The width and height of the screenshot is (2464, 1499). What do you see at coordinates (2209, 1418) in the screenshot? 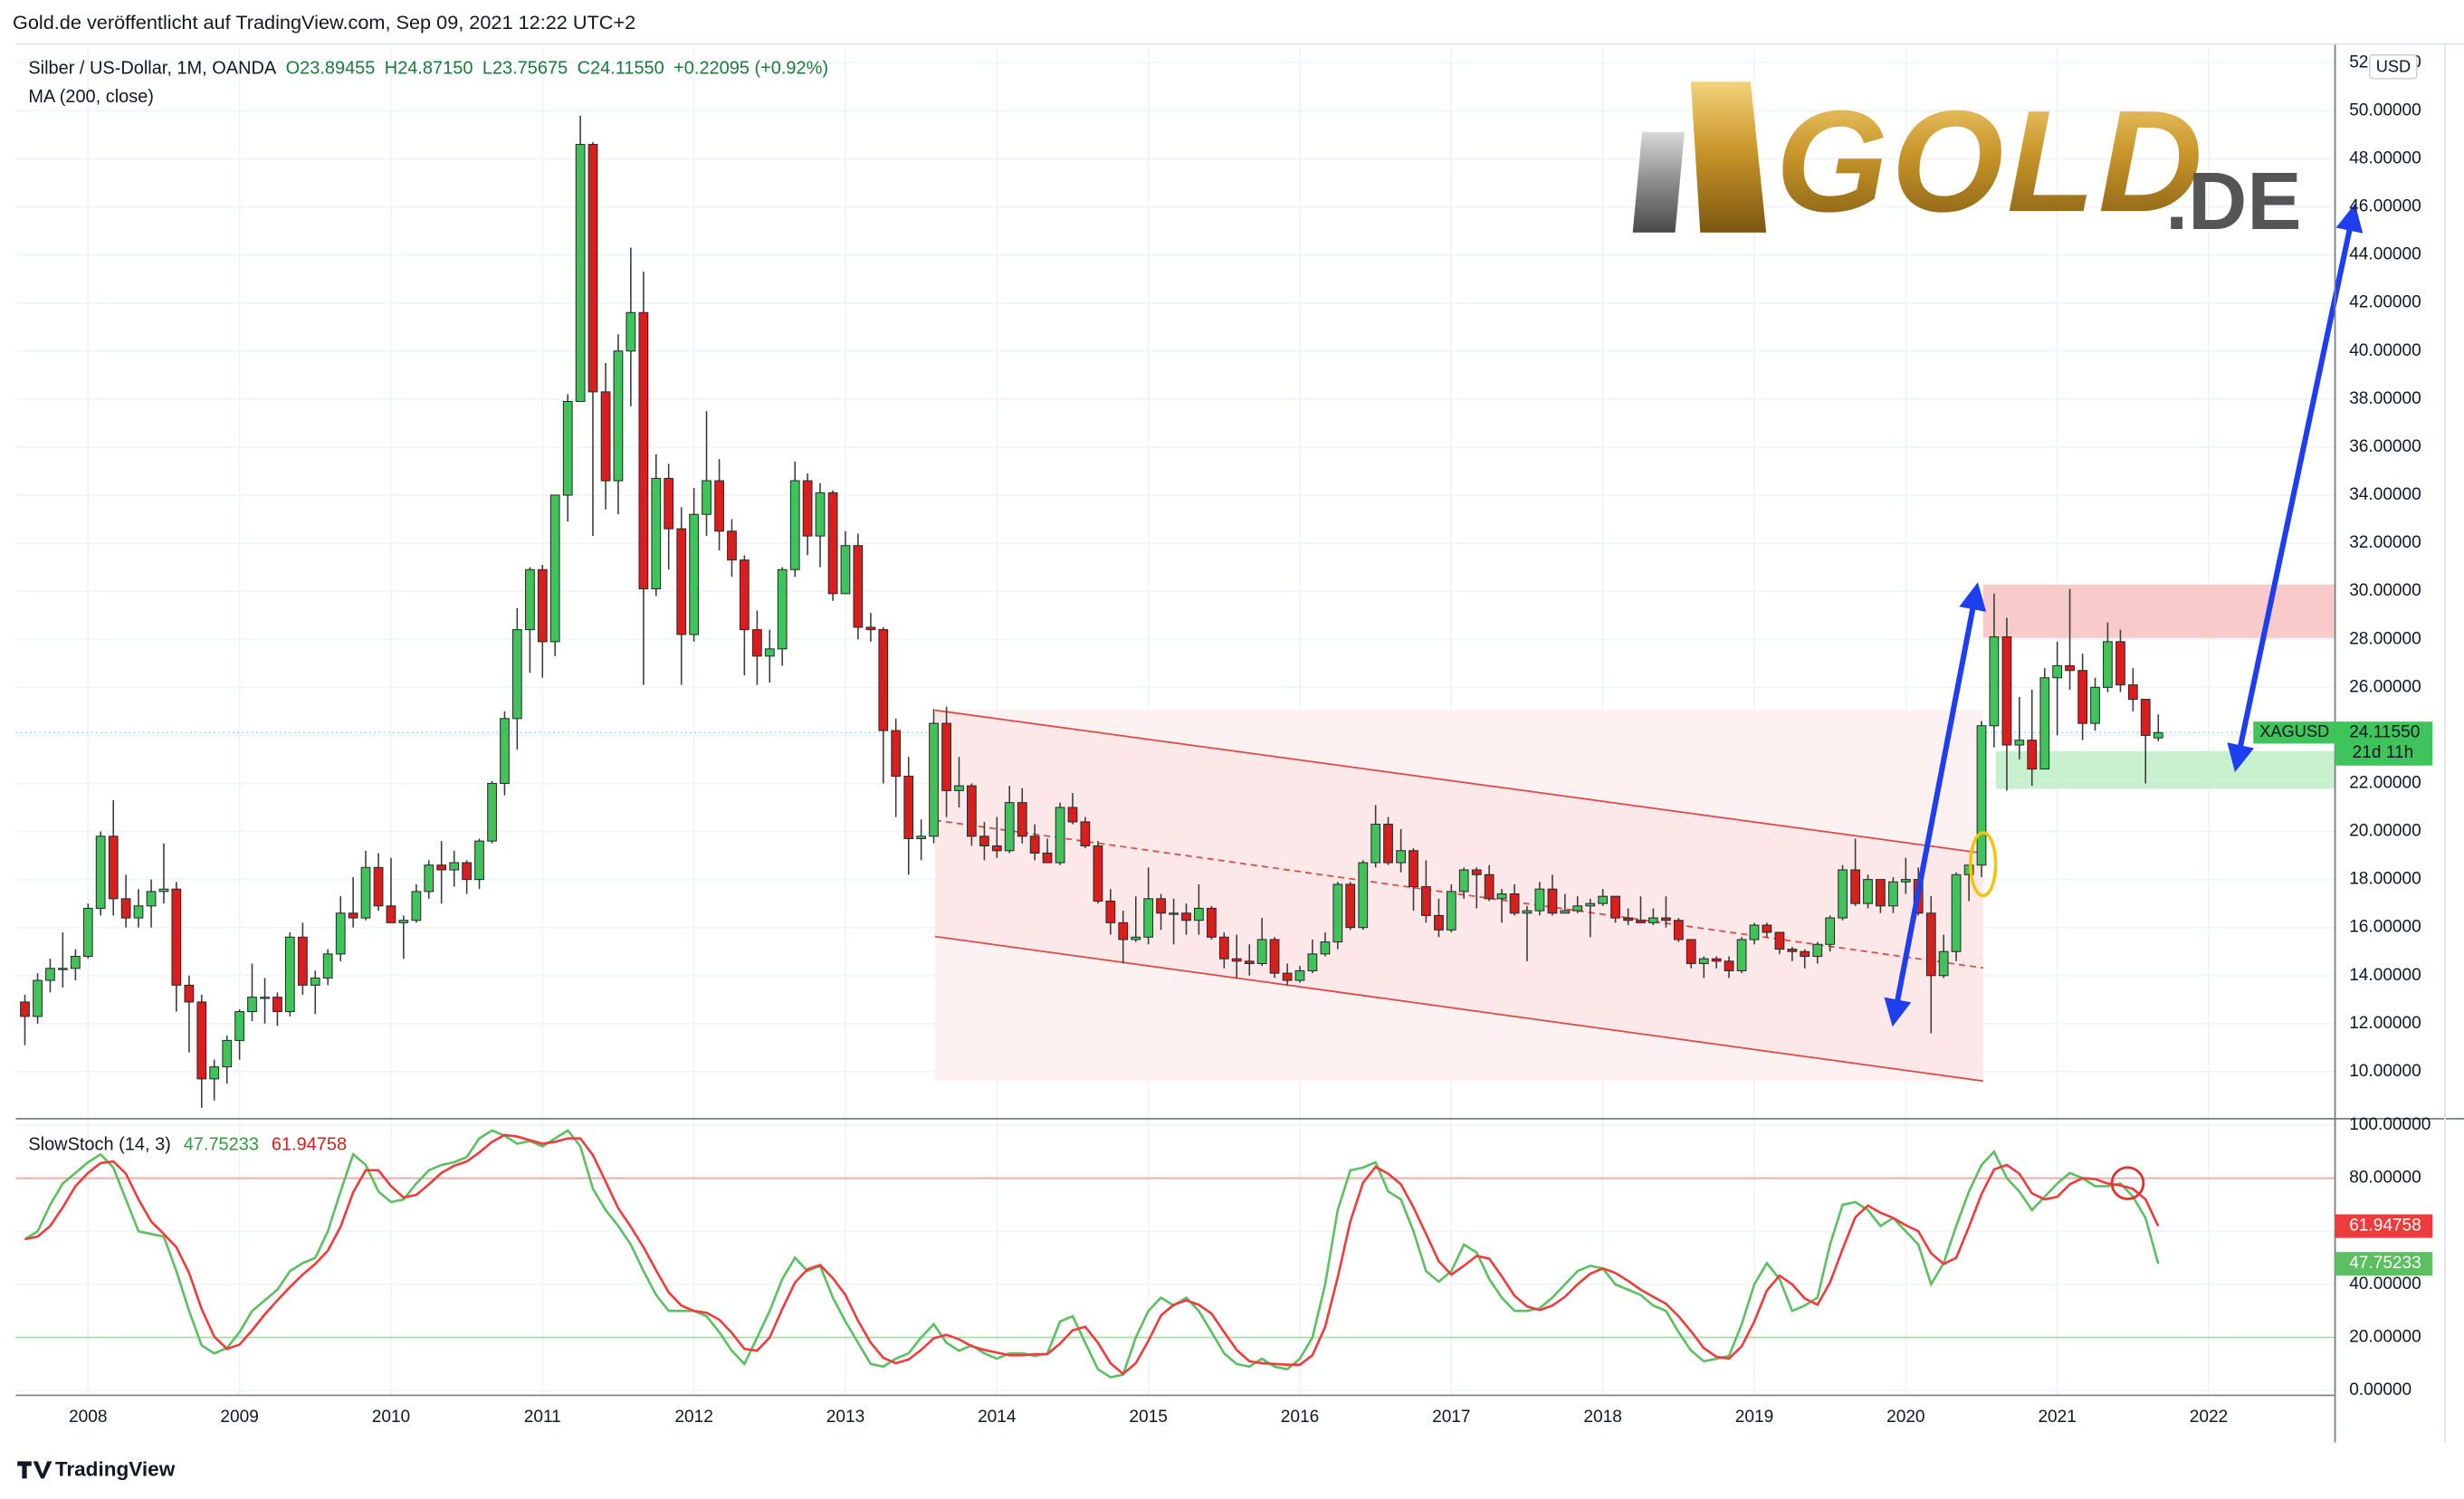
I see `x-tick-label: 2022` at bounding box center [2209, 1418].